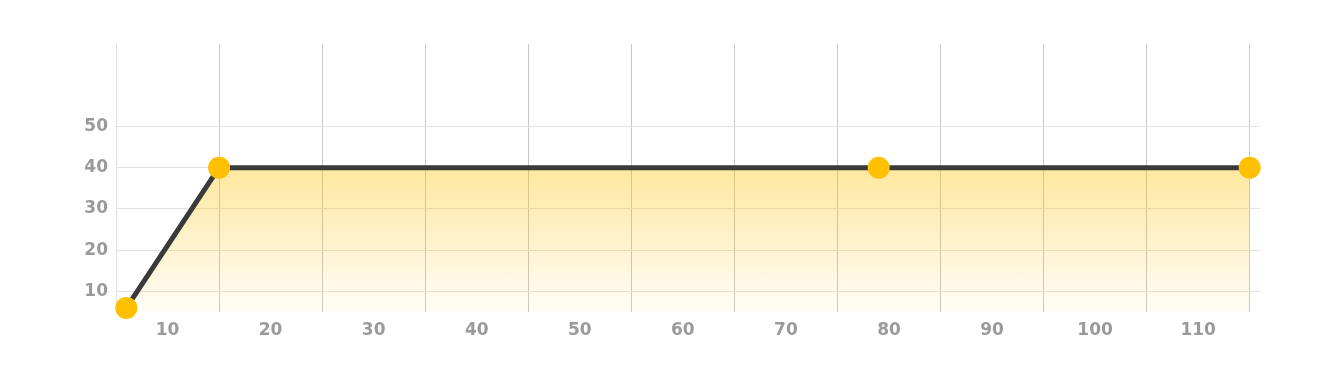  I want to click on y-tick-label: 20, so click(96, 248).